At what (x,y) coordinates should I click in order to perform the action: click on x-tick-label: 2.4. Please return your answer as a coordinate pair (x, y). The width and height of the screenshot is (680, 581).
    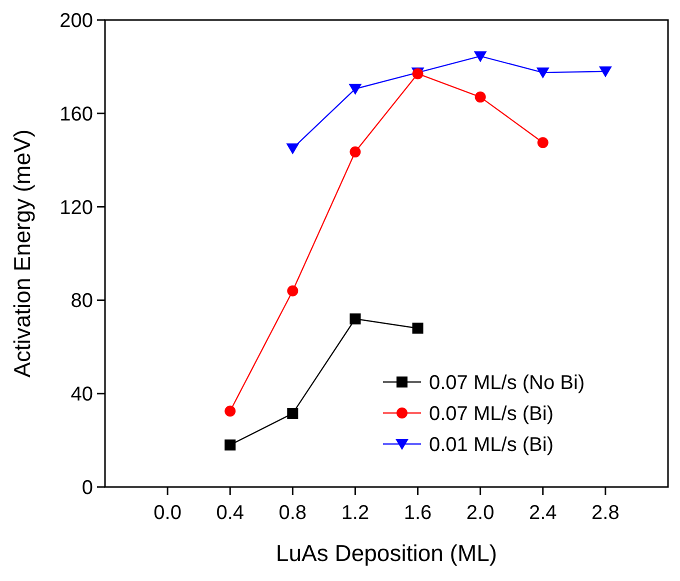
    Looking at the image, I should click on (542, 513).